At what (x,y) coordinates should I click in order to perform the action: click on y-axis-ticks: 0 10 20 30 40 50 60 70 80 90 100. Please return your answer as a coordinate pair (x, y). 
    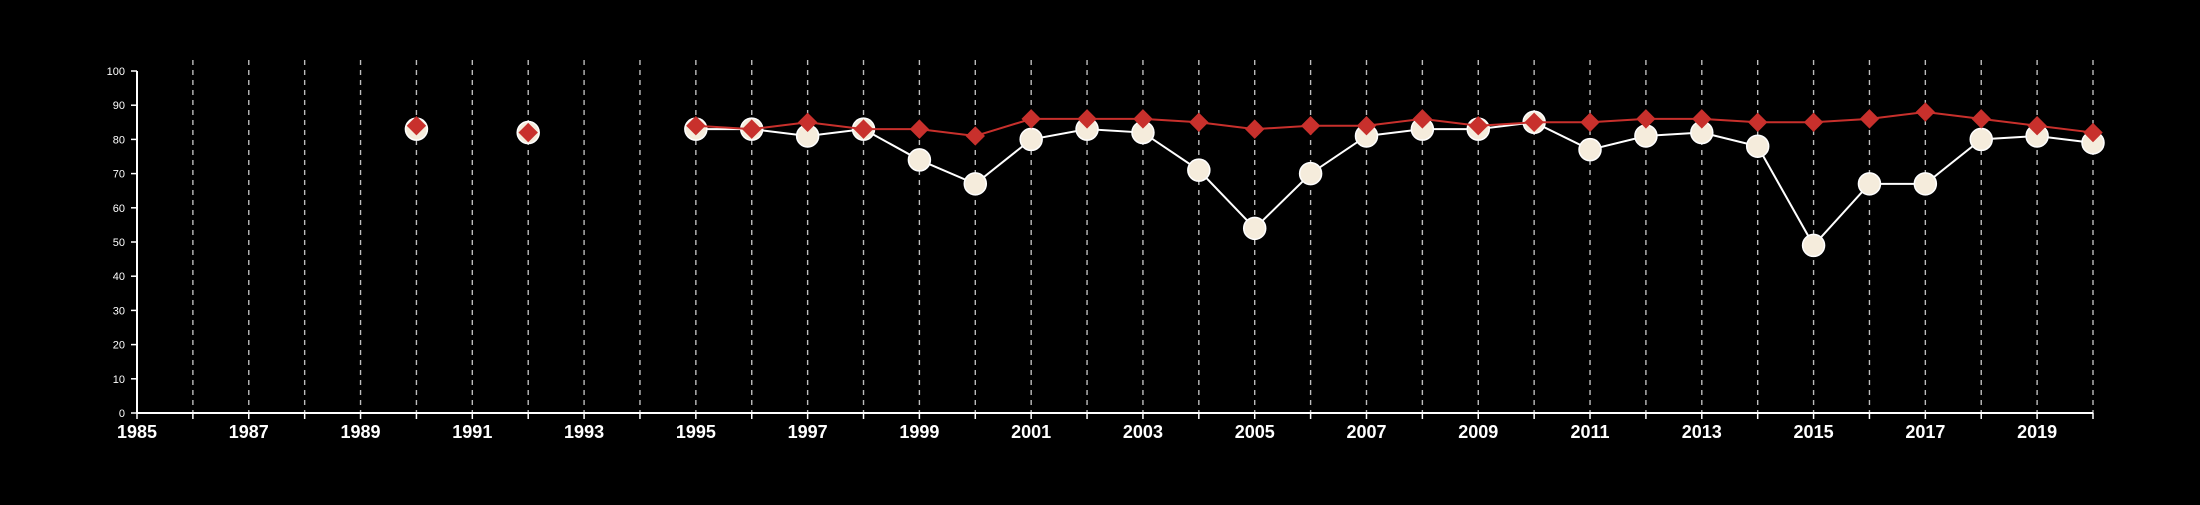
    Looking at the image, I should click on (122, 243).